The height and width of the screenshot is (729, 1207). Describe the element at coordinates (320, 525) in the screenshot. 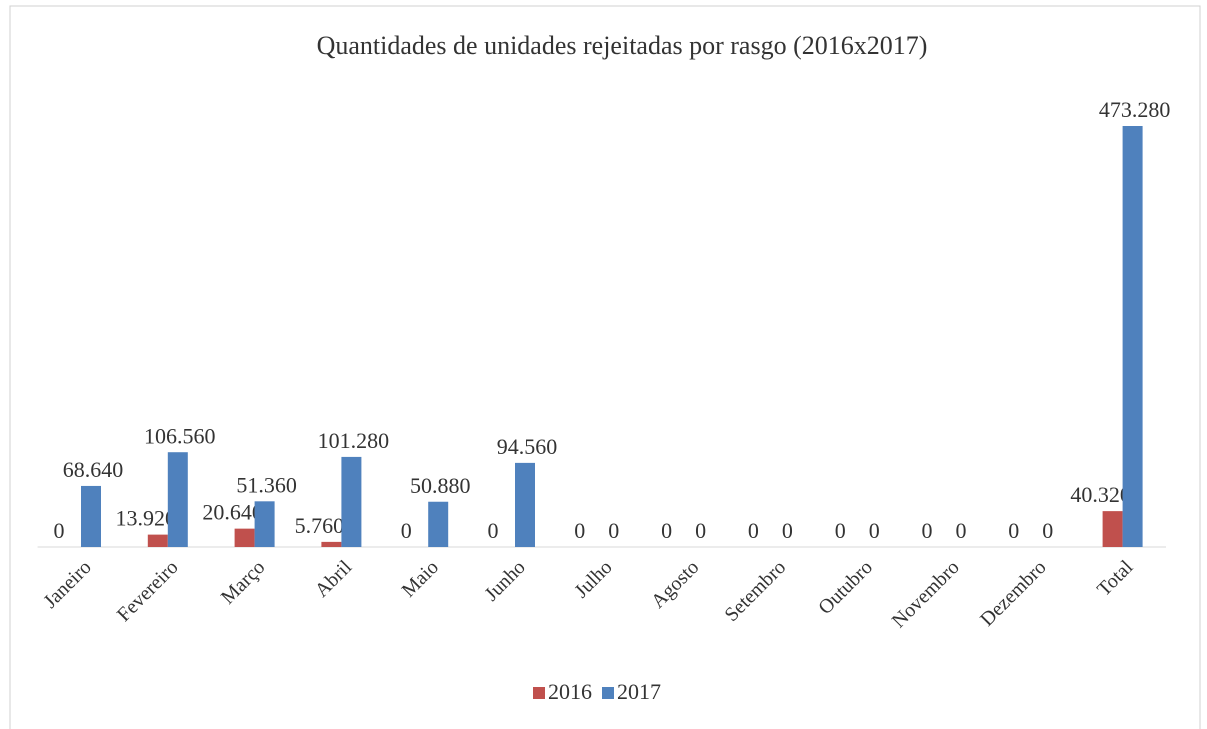

I see `data-label: 5.760` at that location.